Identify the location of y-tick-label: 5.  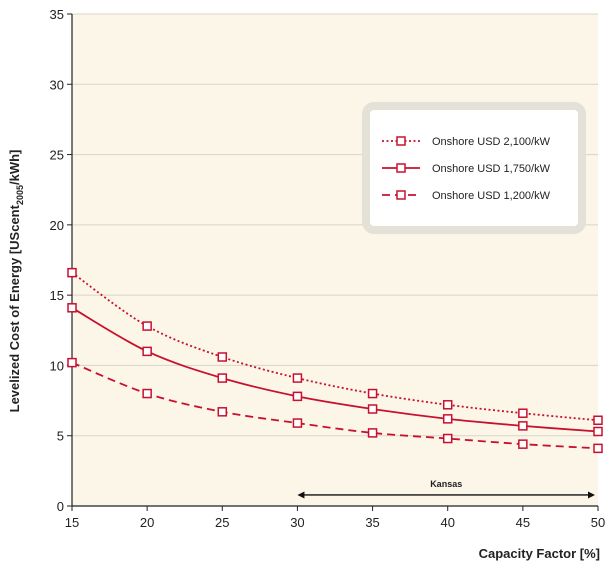
(60, 436).